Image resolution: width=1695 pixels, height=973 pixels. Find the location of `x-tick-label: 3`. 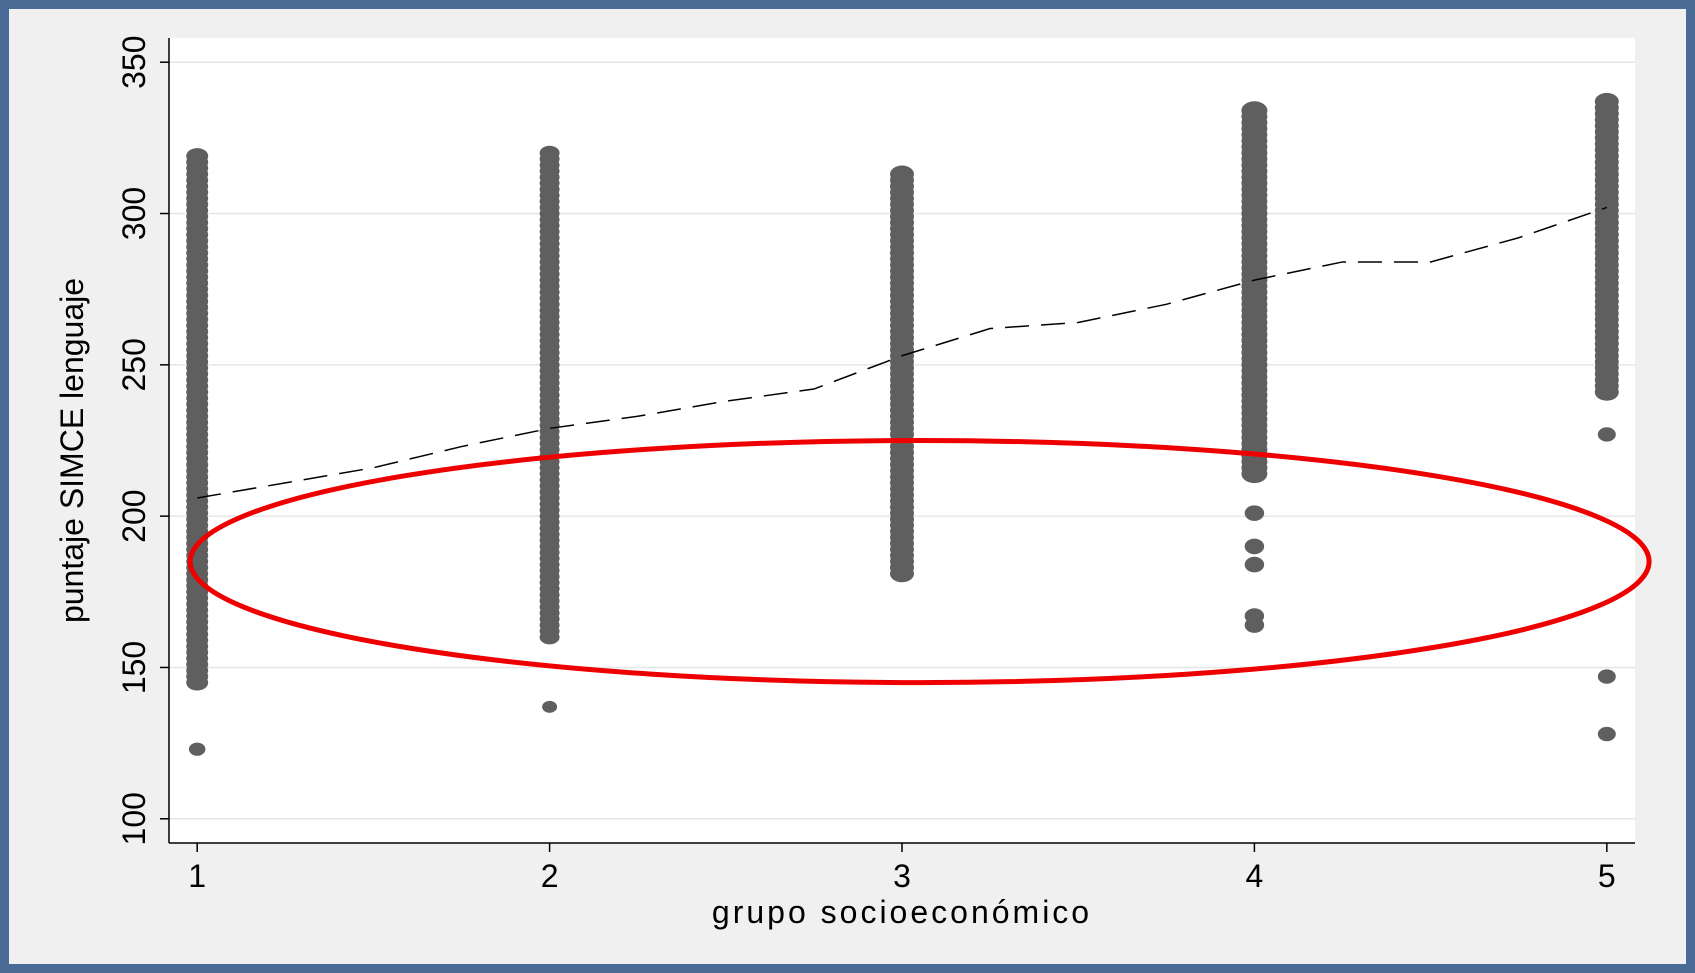

x-tick-label: 3 is located at coordinates (902, 876).